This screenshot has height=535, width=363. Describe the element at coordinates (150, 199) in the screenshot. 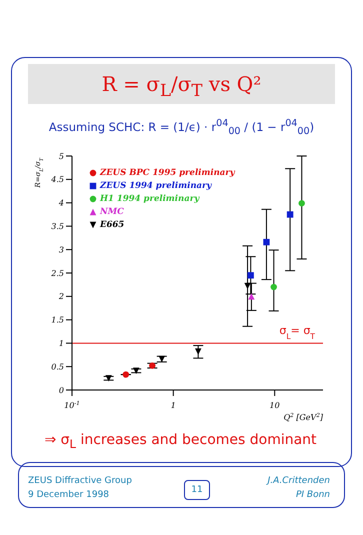

I see `legend-label: H1 1994 preliminary` at that location.